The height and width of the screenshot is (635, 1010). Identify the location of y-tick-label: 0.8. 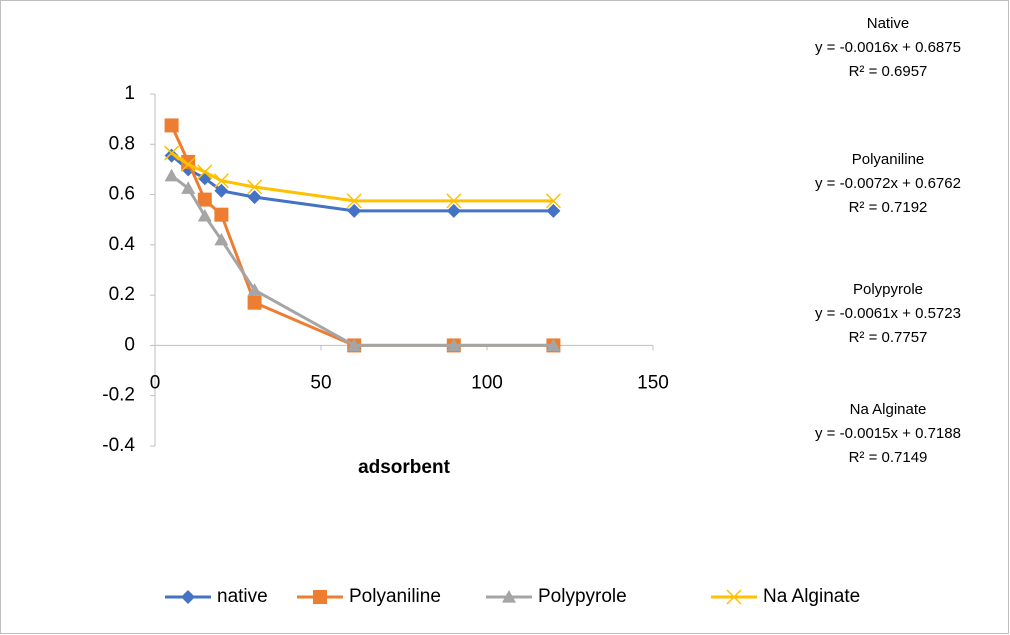
(122, 143).